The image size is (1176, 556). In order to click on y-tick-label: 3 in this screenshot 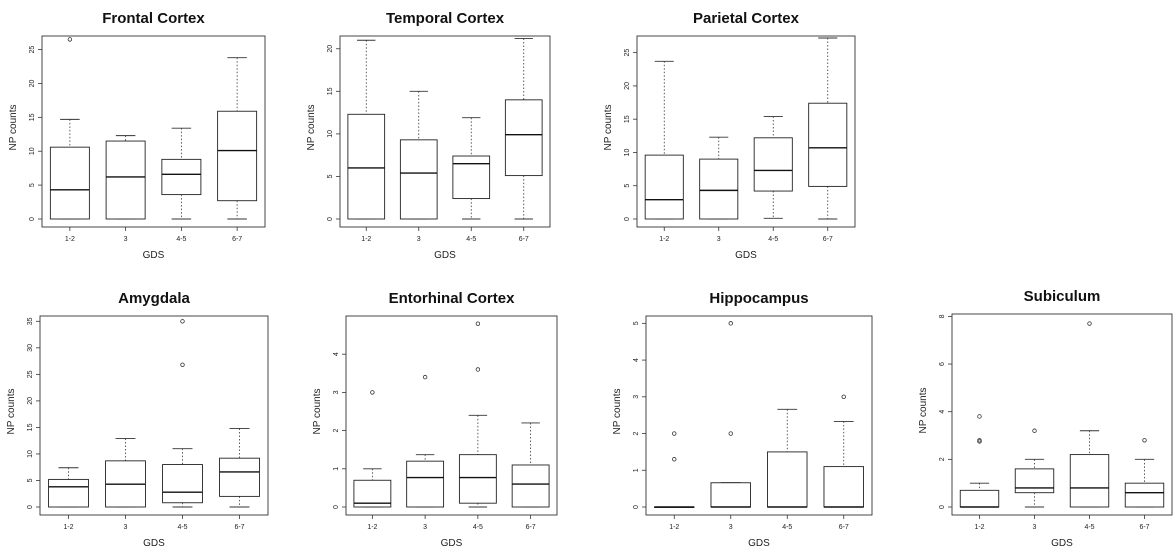, I will do `click(336, 392)`.